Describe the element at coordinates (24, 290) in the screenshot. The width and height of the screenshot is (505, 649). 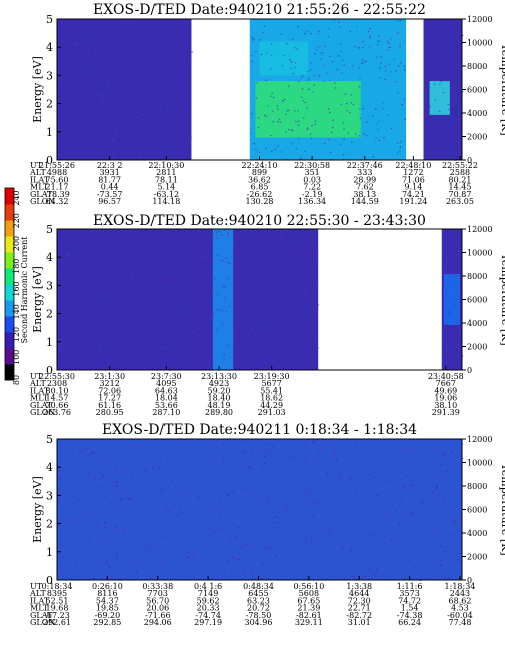
I see `colorbar-label: Second Harmonic Current` at that location.